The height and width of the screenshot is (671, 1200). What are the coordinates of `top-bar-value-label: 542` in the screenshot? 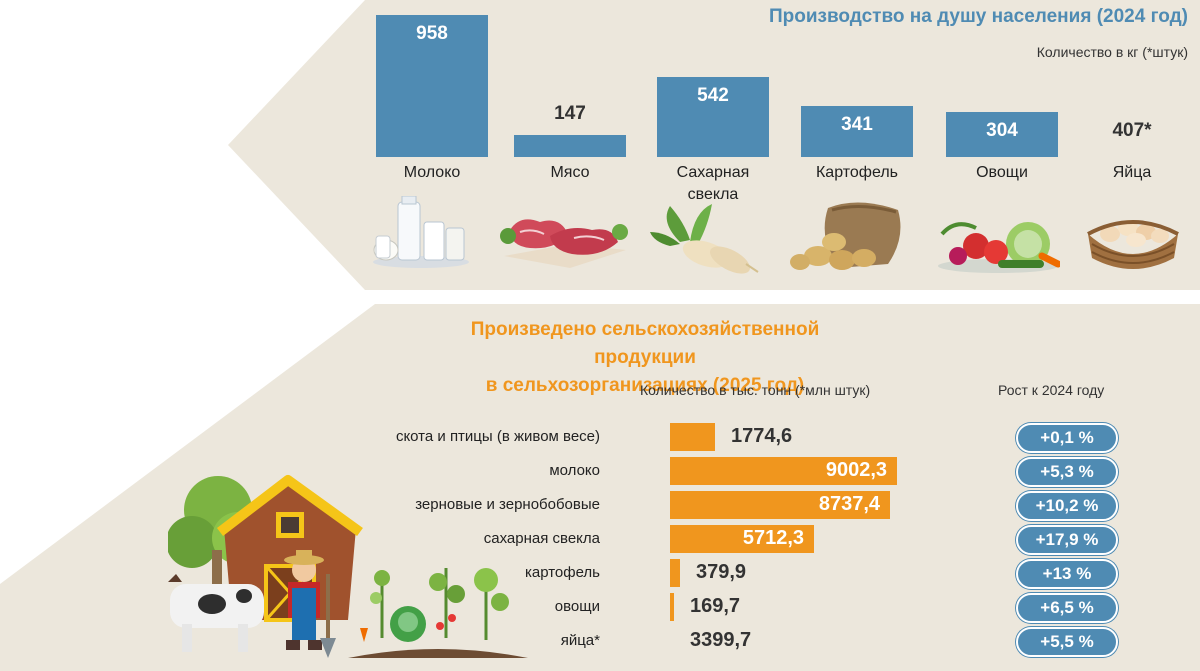 It's located at (713, 95).